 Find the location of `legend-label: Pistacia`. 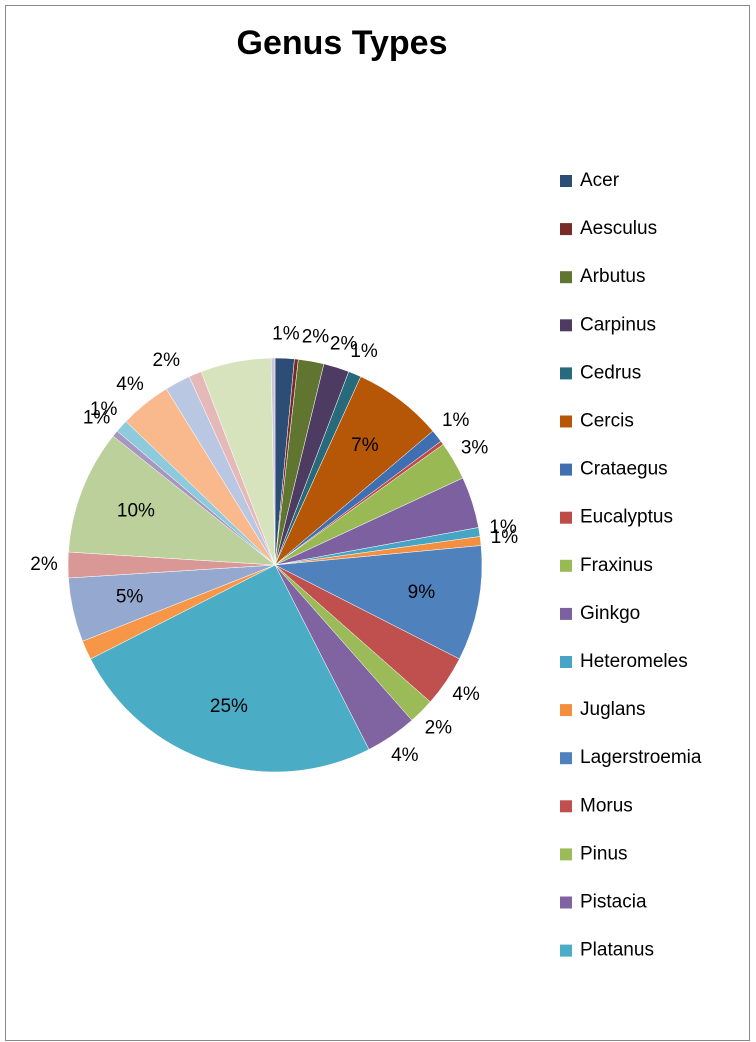

legend-label: Pistacia is located at coordinates (613, 902).